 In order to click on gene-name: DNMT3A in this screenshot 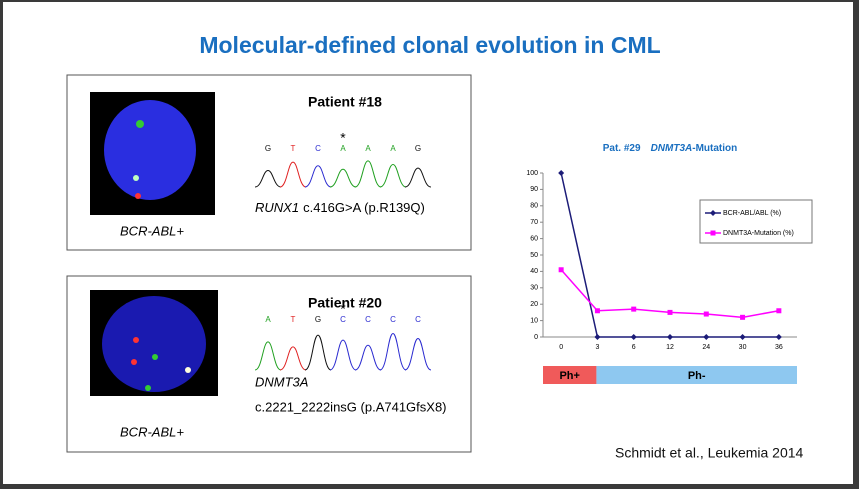, I will do `click(281, 381)`.